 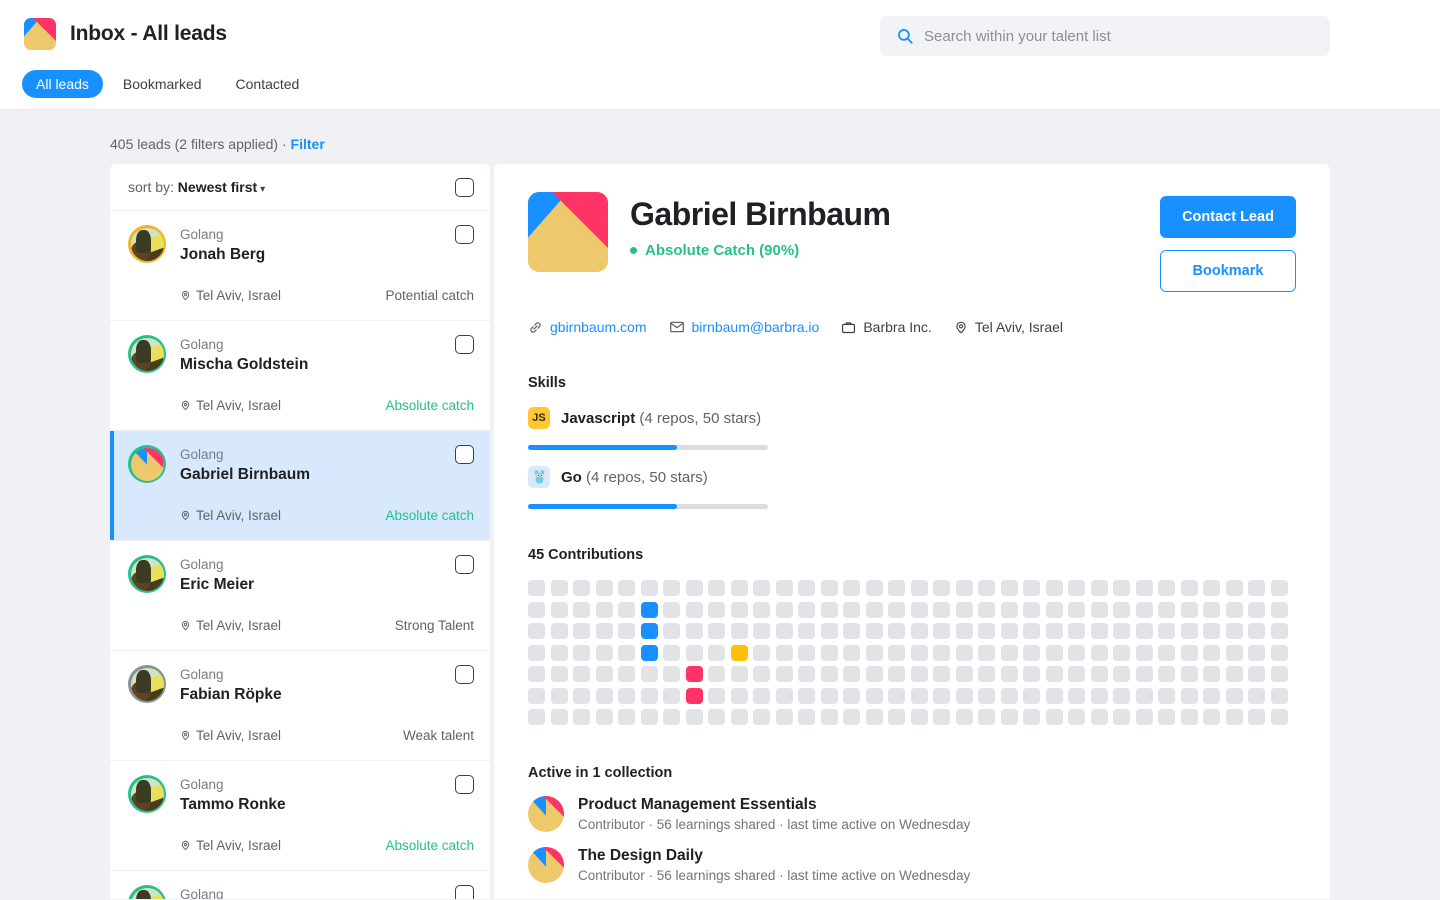 I want to click on tab-all-leads: All leads, so click(x=62, y=84).